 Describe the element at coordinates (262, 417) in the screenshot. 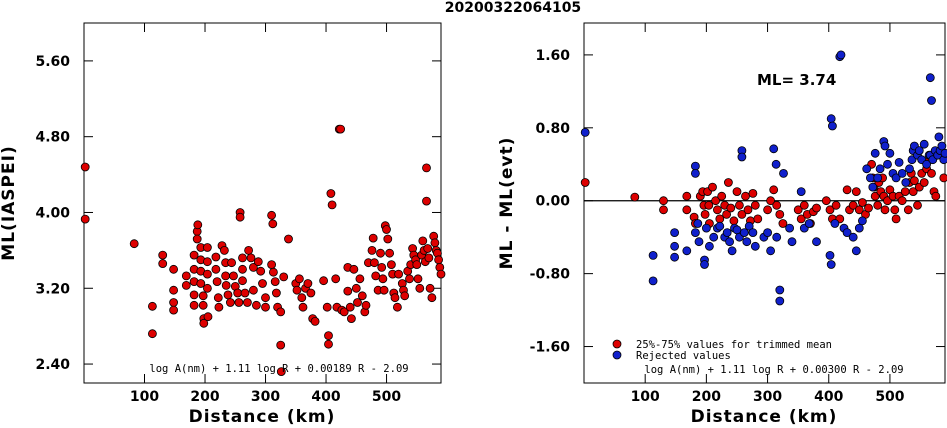

I see `left-x-axis-label: Distance (km)` at that location.